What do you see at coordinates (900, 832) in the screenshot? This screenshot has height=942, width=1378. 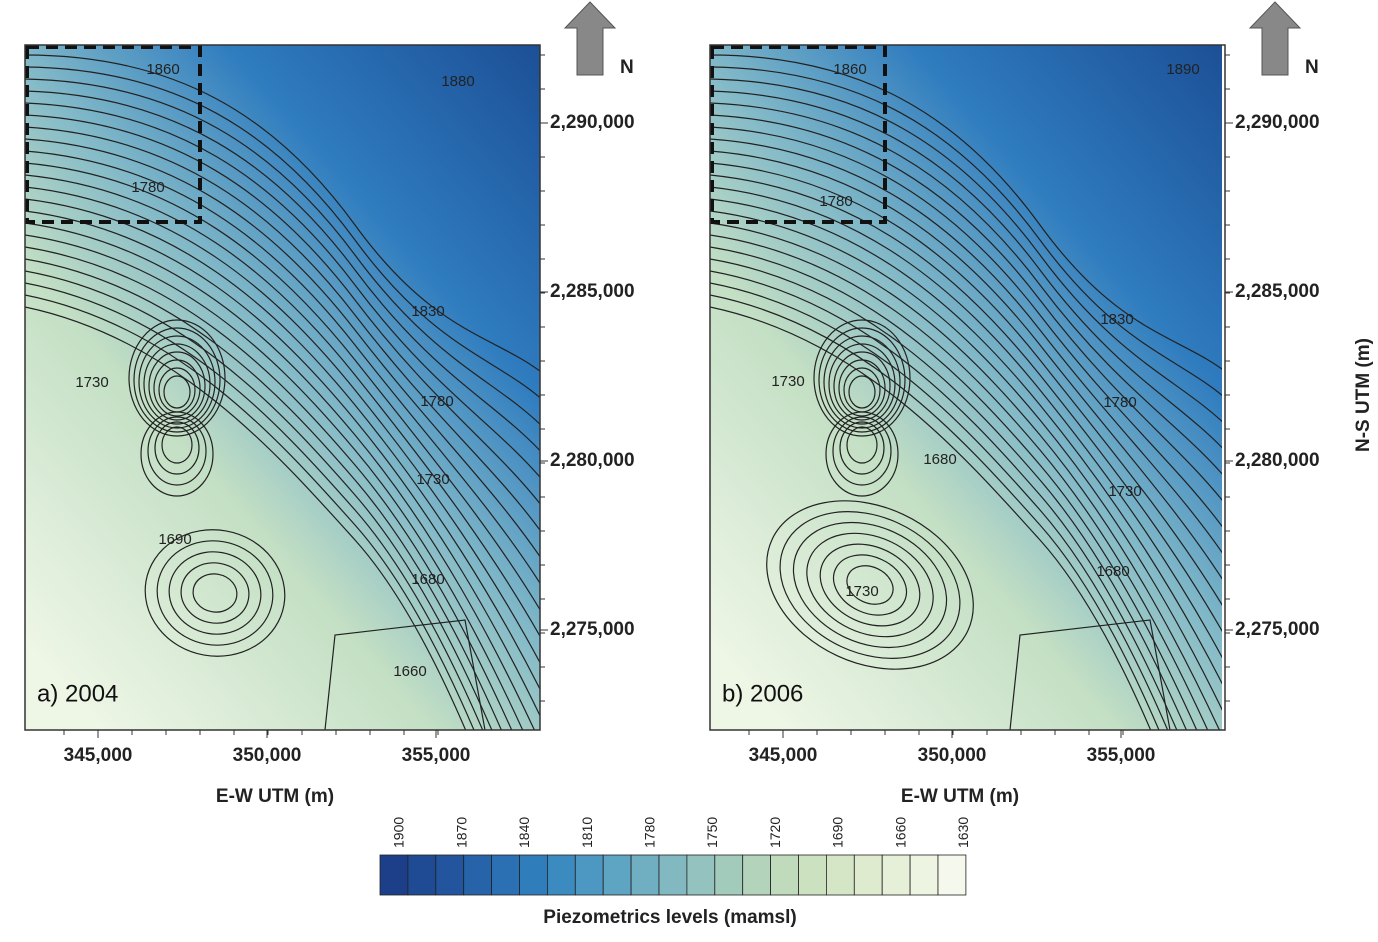 I see `colorbar-tick-label: 1660` at bounding box center [900, 832].